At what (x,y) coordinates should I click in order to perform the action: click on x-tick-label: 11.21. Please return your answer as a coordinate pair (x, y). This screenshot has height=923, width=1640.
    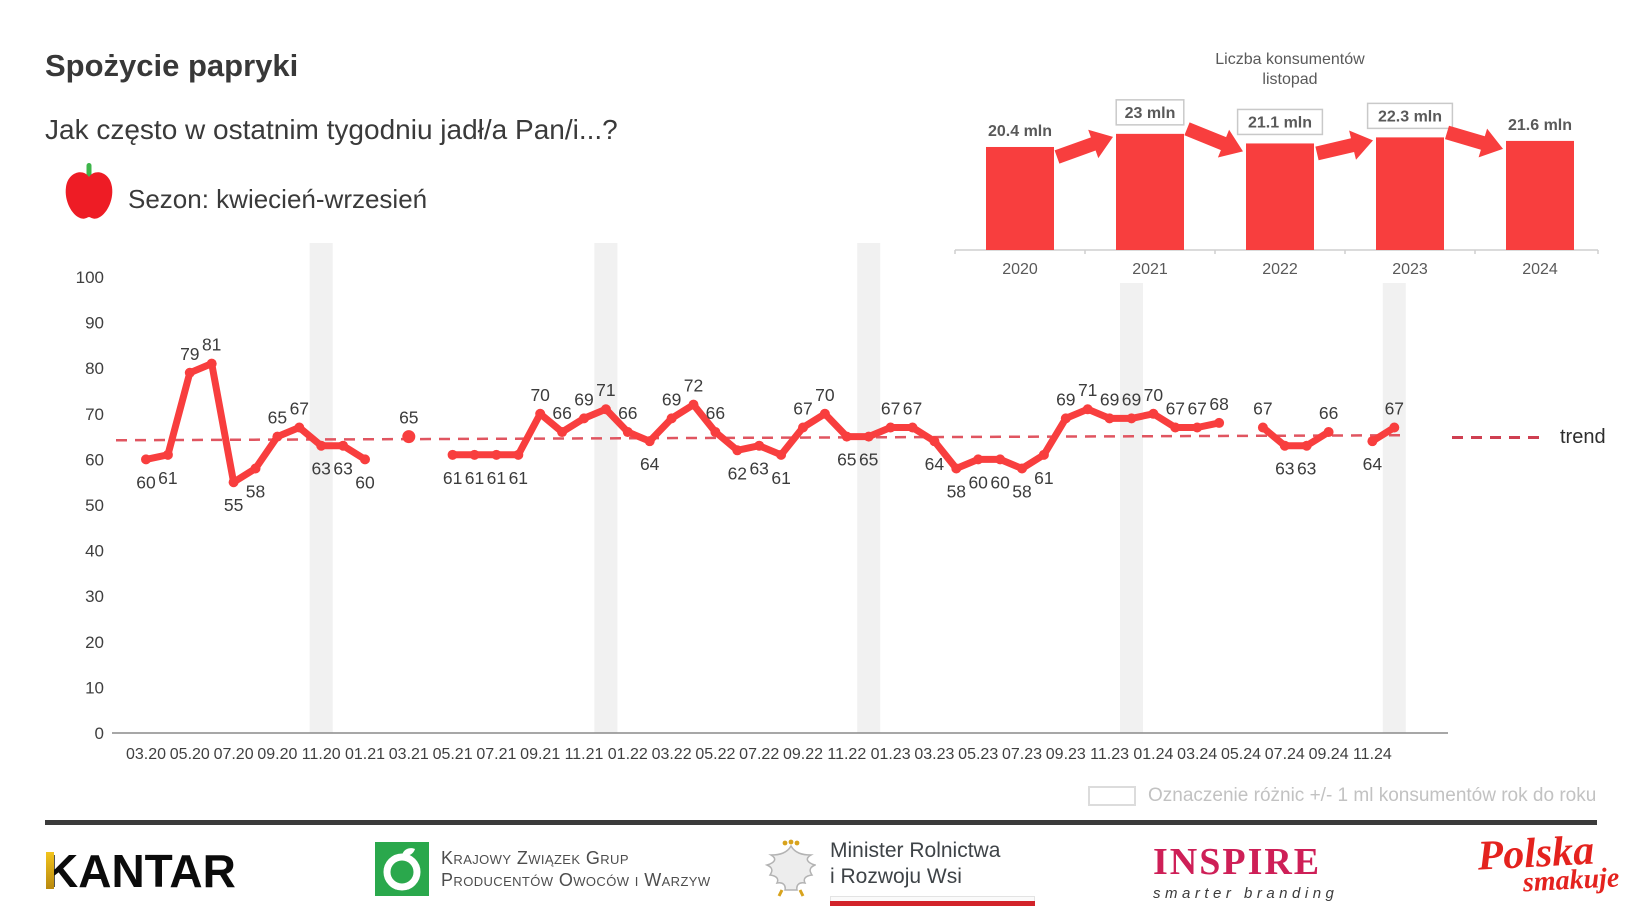
    Looking at the image, I should click on (584, 754).